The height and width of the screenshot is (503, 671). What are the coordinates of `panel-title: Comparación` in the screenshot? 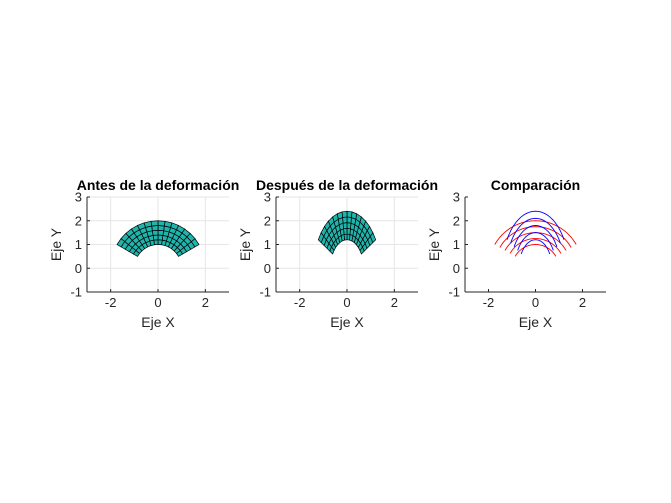 It's located at (535, 185).